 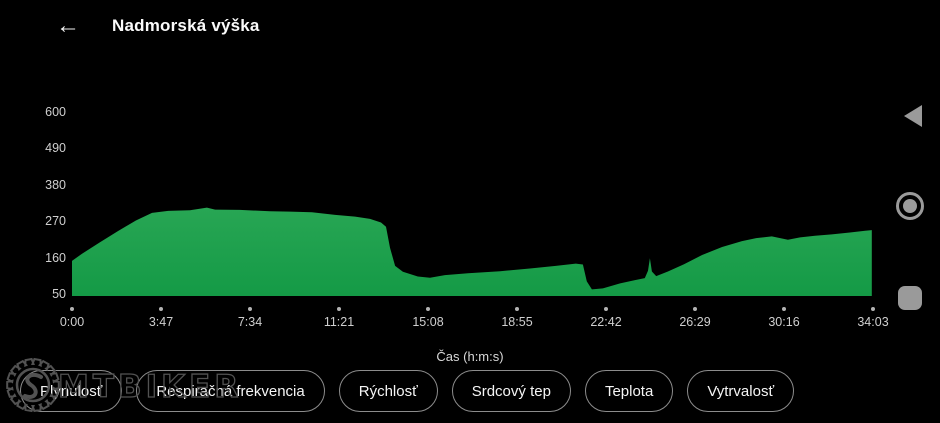 What do you see at coordinates (72, 322) in the screenshot?
I see `x-tick-label: 0:00` at bounding box center [72, 322].